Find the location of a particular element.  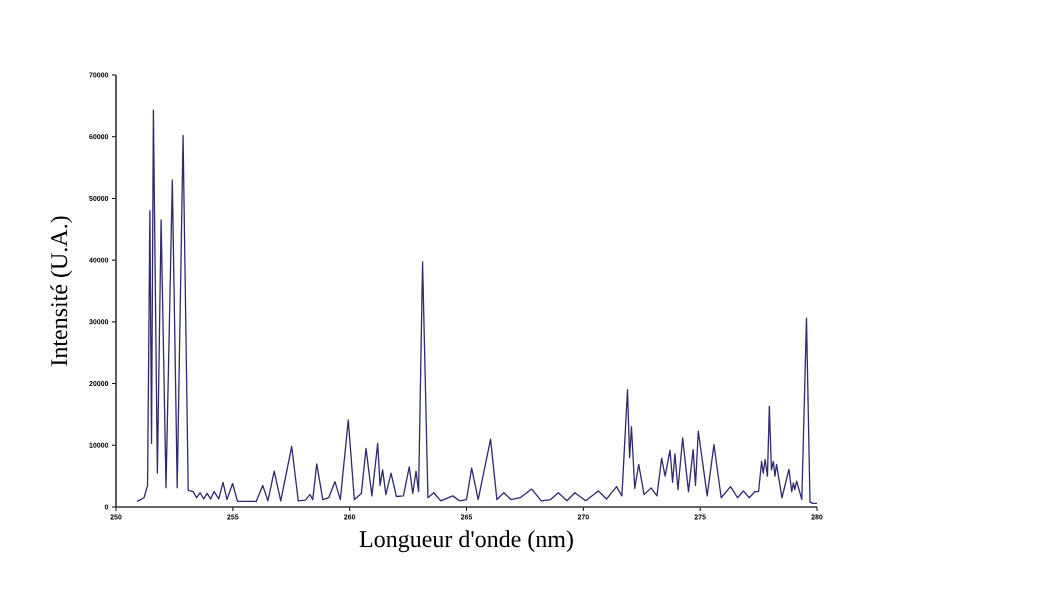

x-axis-title: Longueur d'onde (nm) is located at coordinates (466, 541).